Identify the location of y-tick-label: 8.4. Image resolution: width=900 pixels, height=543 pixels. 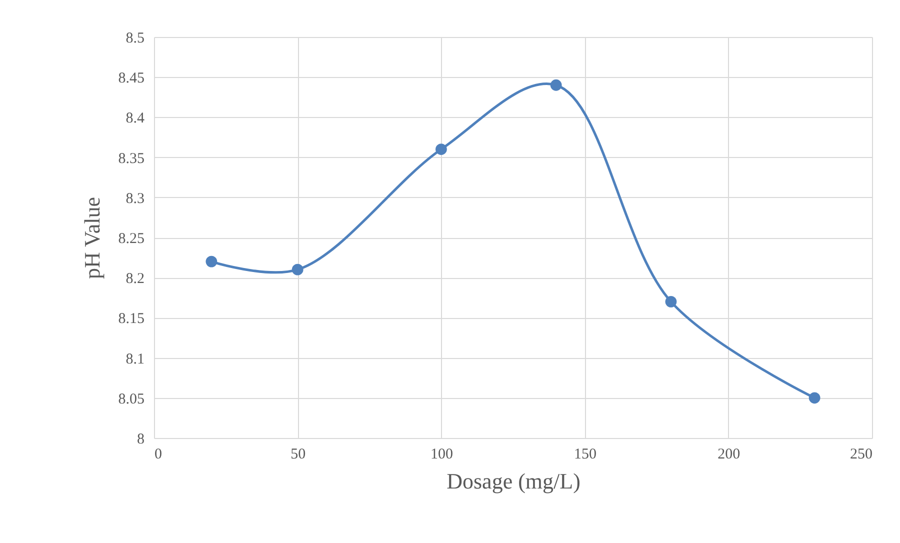
(135, 118).